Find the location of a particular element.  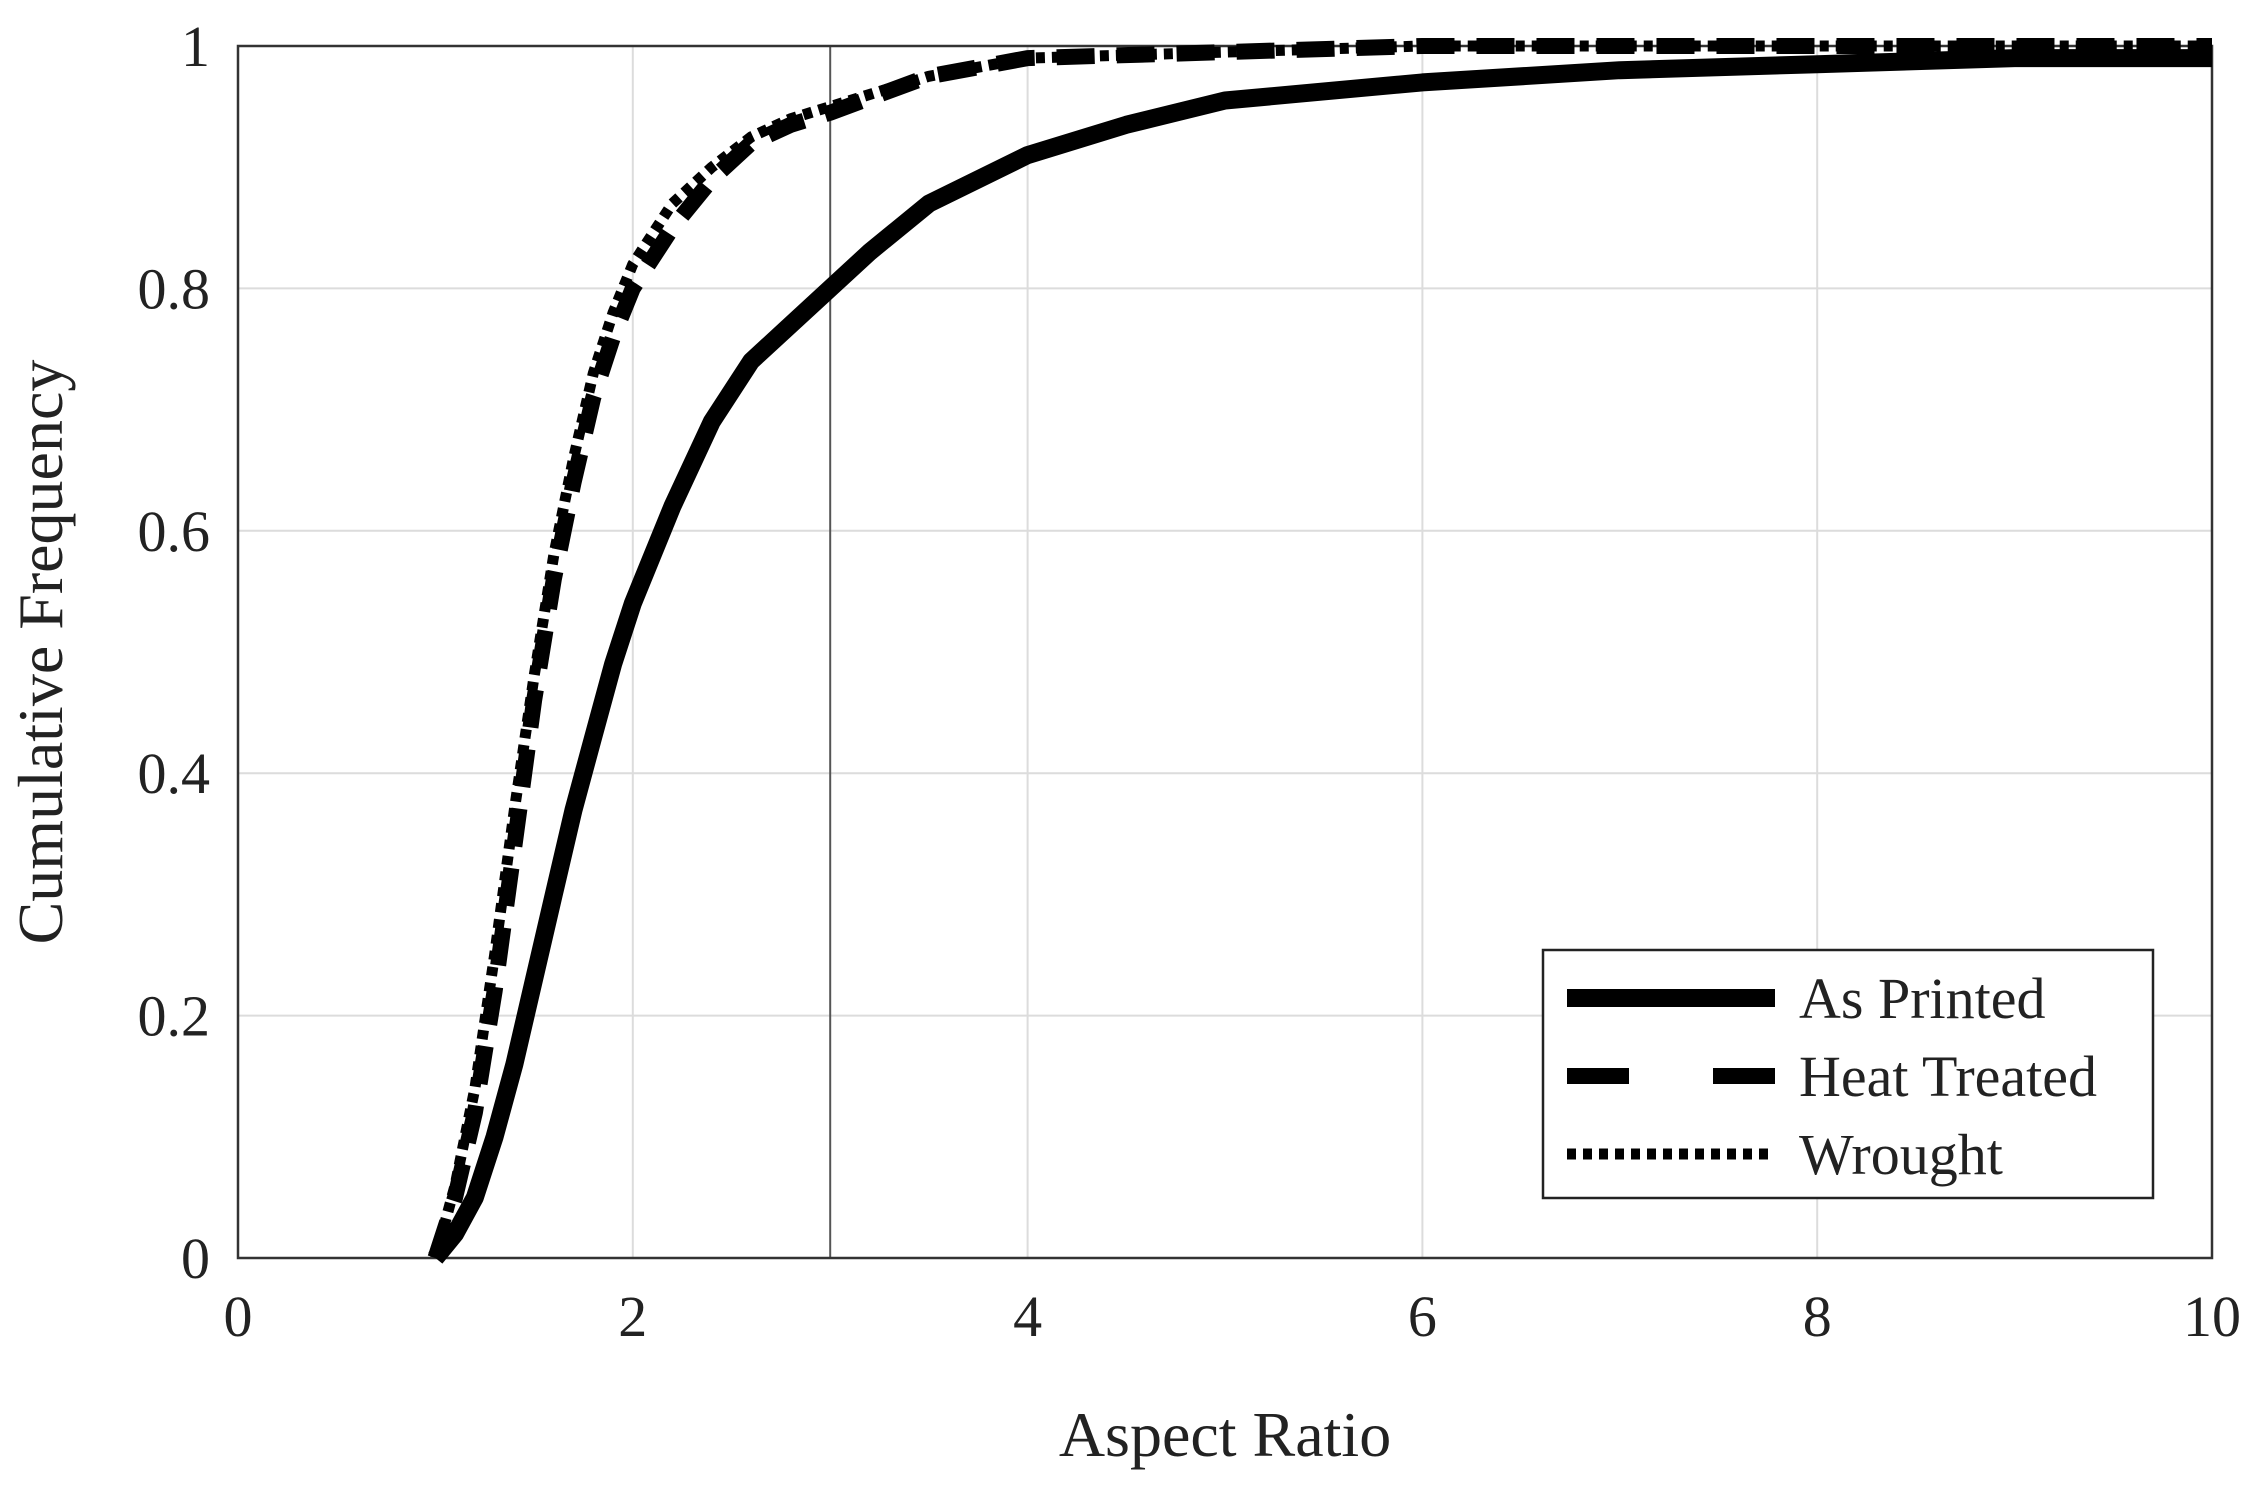

y-axis-label: Cumulative Frequency is located at coordinates (40, 652).